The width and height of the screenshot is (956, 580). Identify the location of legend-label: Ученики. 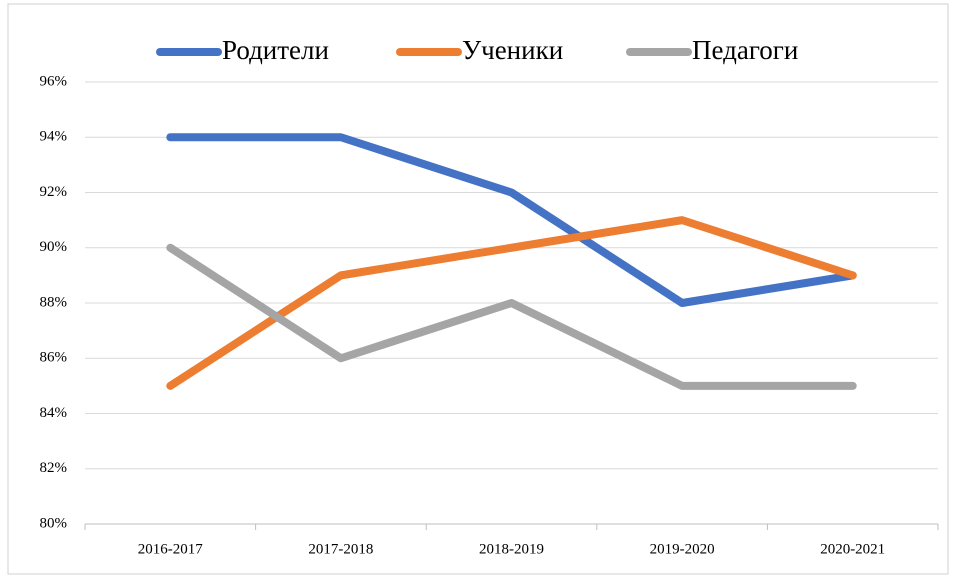
(512, 50).